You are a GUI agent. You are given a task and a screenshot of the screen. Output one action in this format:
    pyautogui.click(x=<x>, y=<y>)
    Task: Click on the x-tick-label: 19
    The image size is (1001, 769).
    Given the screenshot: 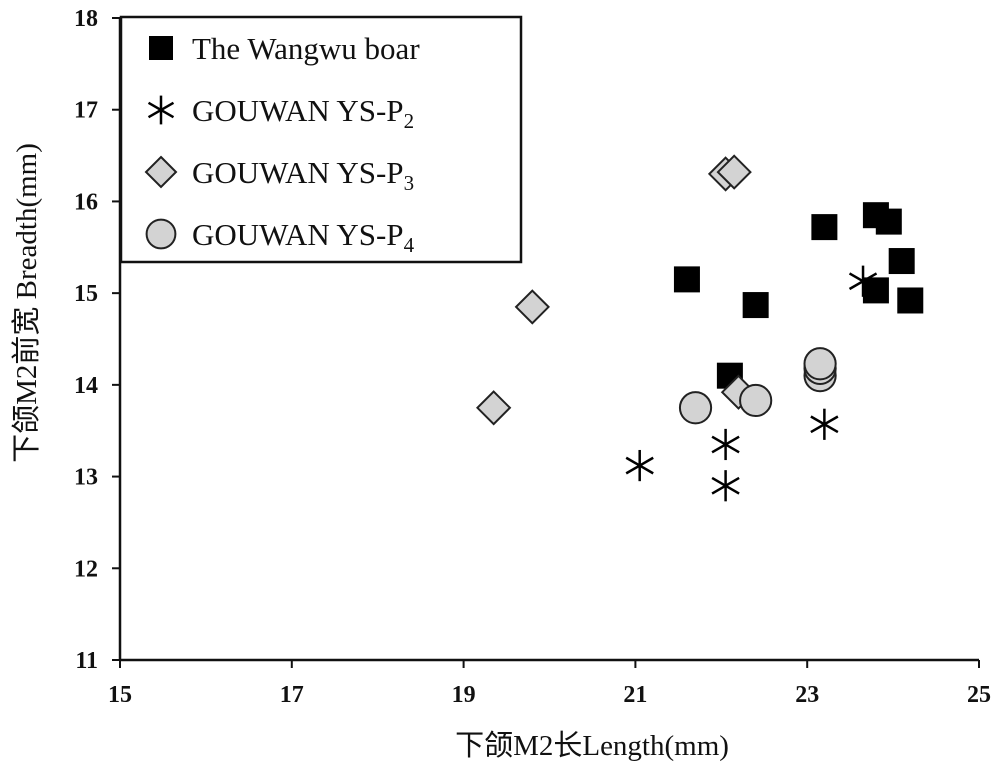 What is the action you would take?
    pyautogui.click(x=464, y=695)
    